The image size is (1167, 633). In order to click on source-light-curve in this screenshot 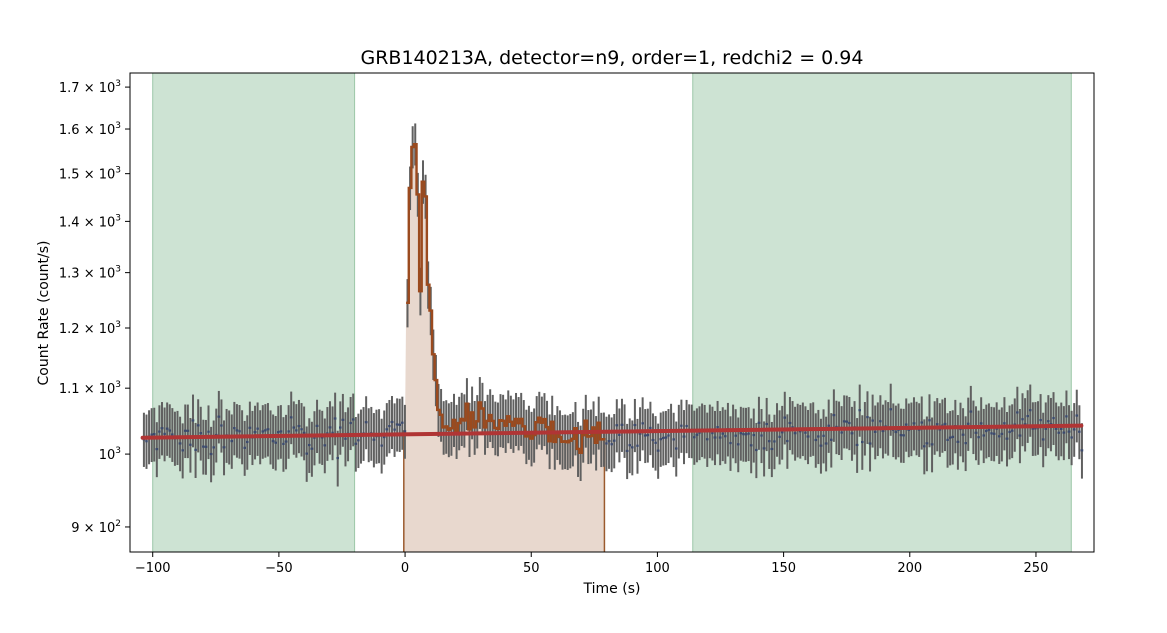, I will do `click(506, 298)`.